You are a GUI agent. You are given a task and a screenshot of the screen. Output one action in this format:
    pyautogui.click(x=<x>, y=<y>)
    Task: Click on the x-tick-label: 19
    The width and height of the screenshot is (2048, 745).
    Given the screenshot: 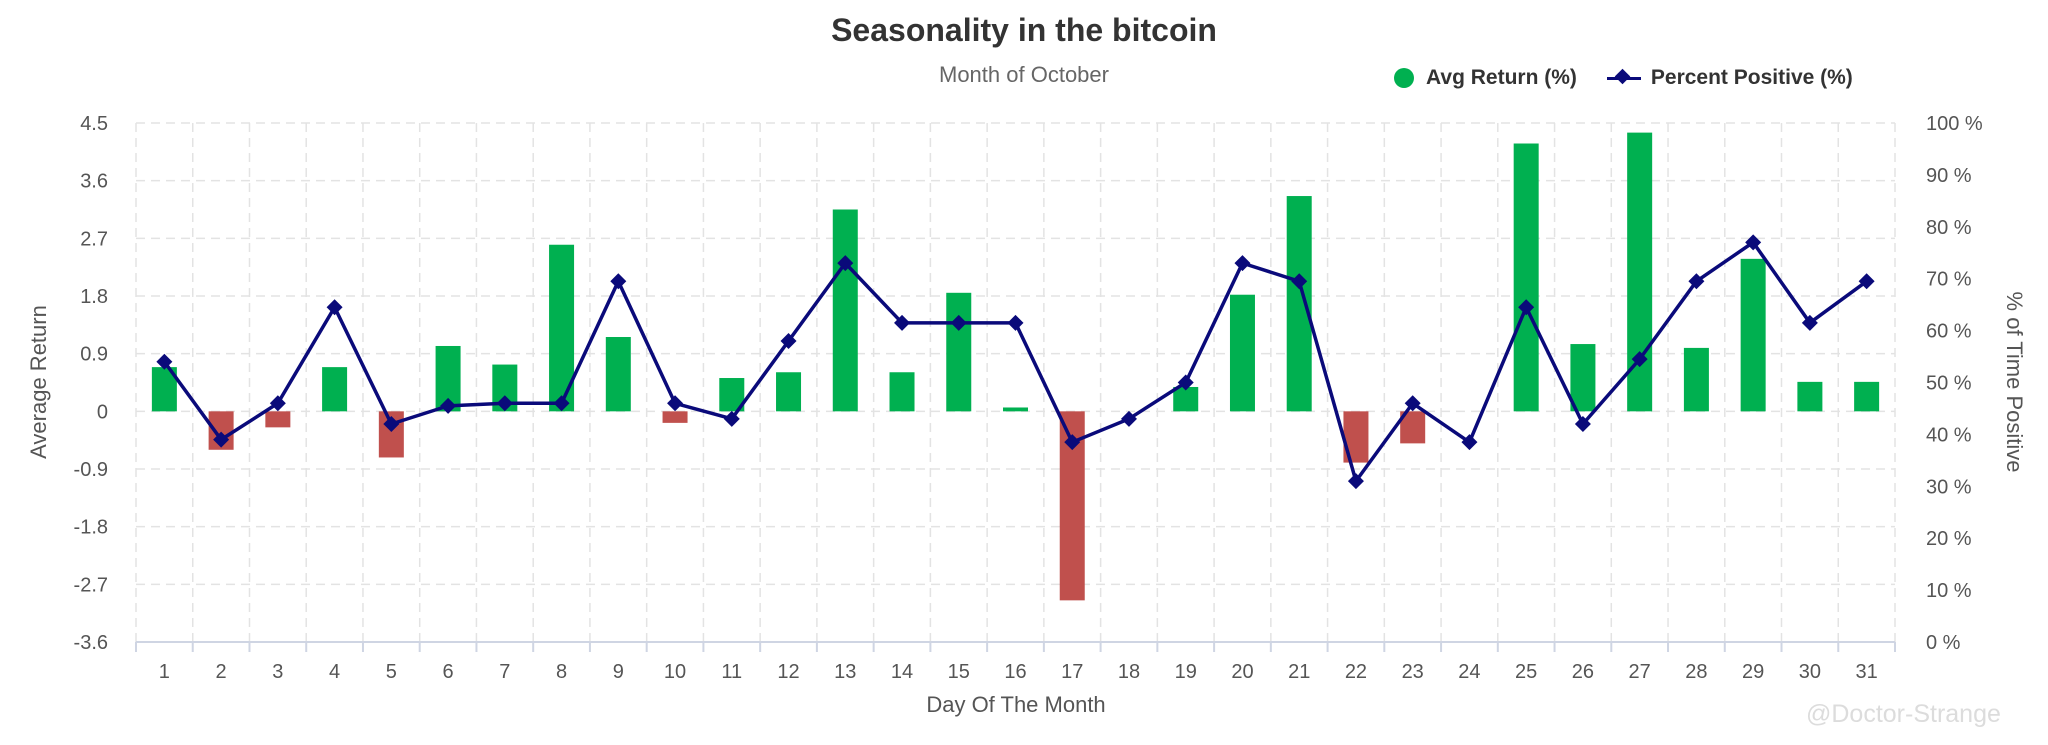 What is the action you would take?
    pyautogui.click(x=1186, y=672)
    